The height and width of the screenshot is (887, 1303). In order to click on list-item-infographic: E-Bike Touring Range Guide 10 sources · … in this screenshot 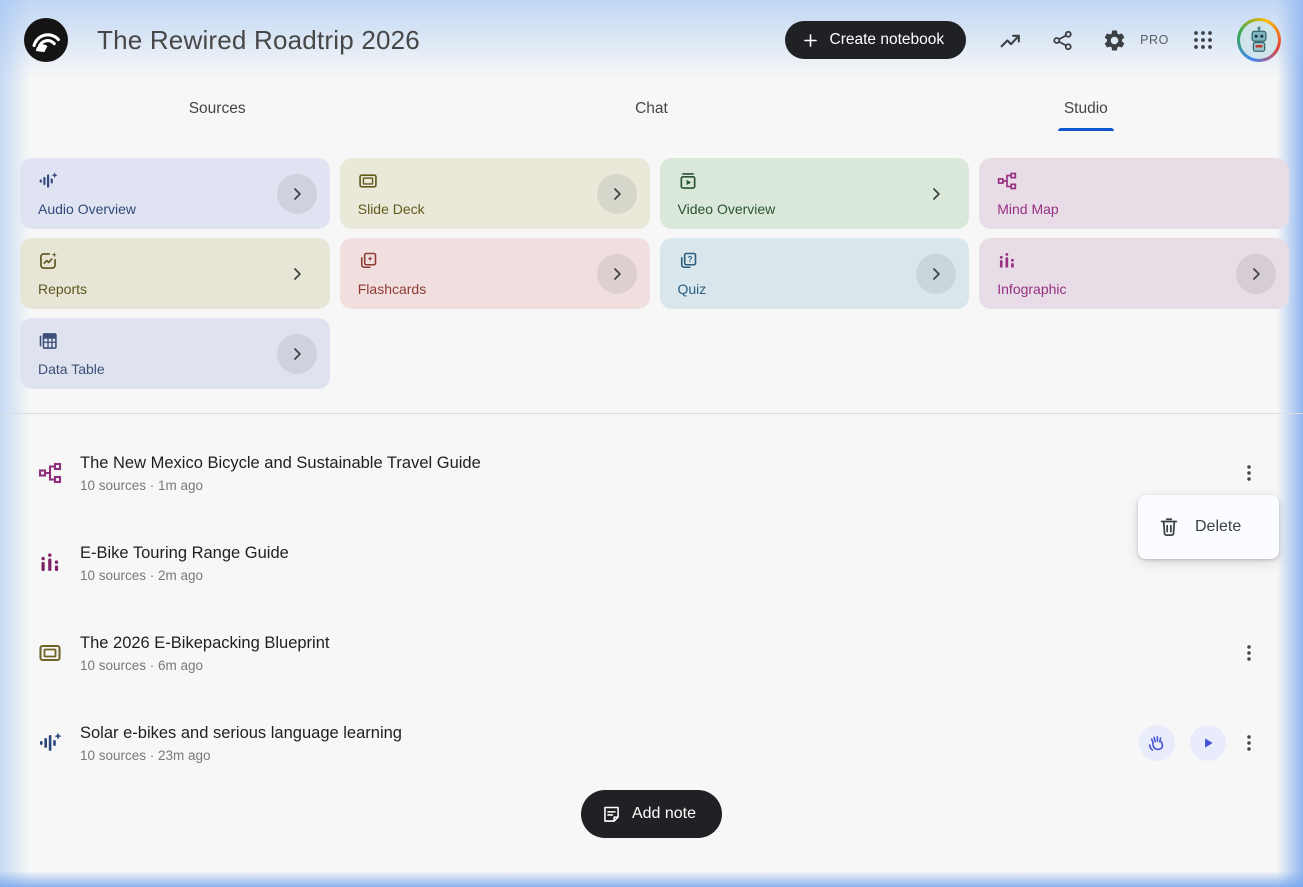, I will do `click(651, 563)`.